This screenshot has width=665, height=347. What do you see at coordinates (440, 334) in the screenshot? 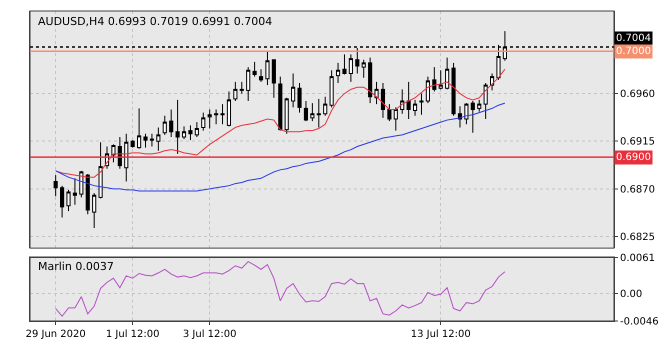
I see `x-tick-label: 13 Jul 12:00` at bounding box center [440, 334].